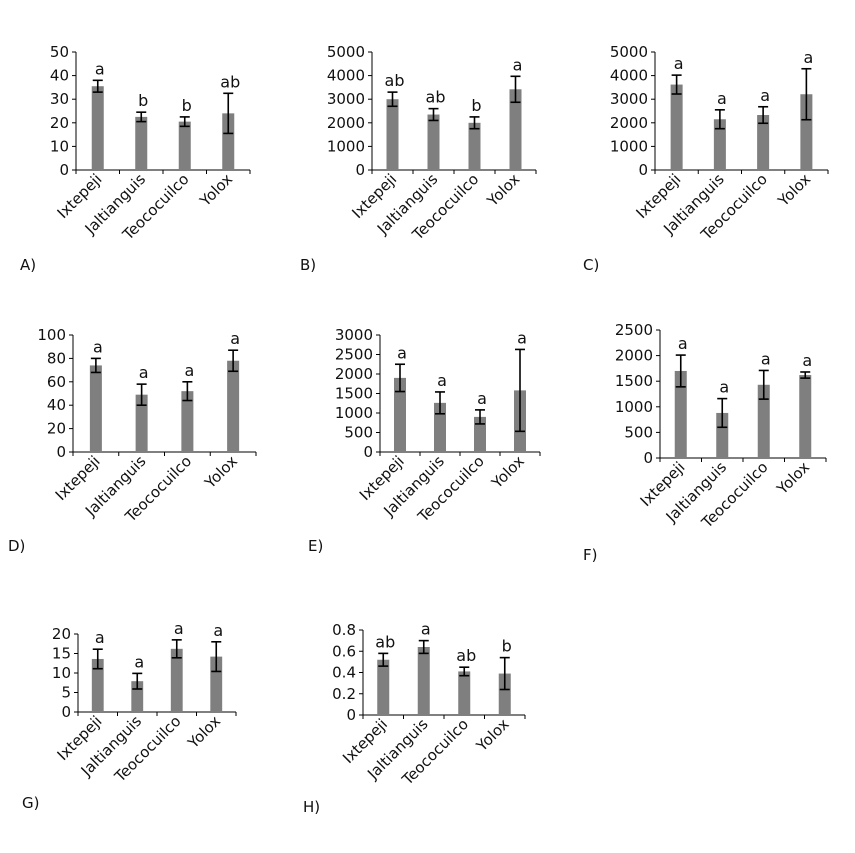 The image size is (855, 853). Describe the element at coordinates (16, 546) in the screenshot. I see `panel-label: D)` at that location.